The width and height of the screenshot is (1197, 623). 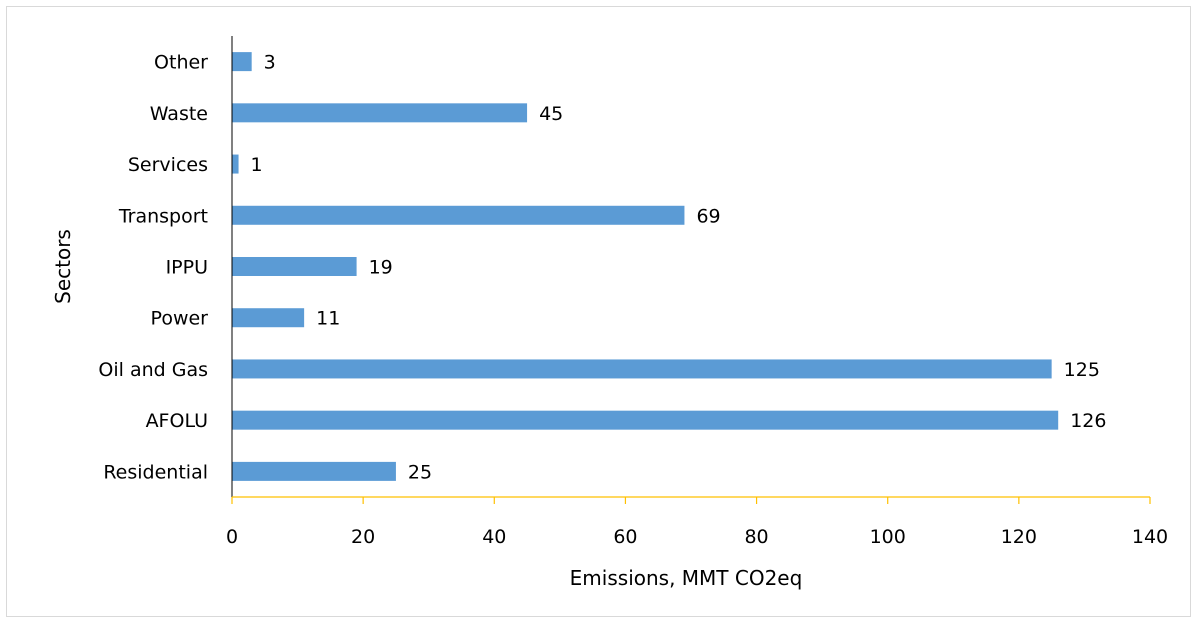 What do you see at coordinates (163, 216) in the screenshot?
I see `category-label: Transport` at bounding box center [163, 216].